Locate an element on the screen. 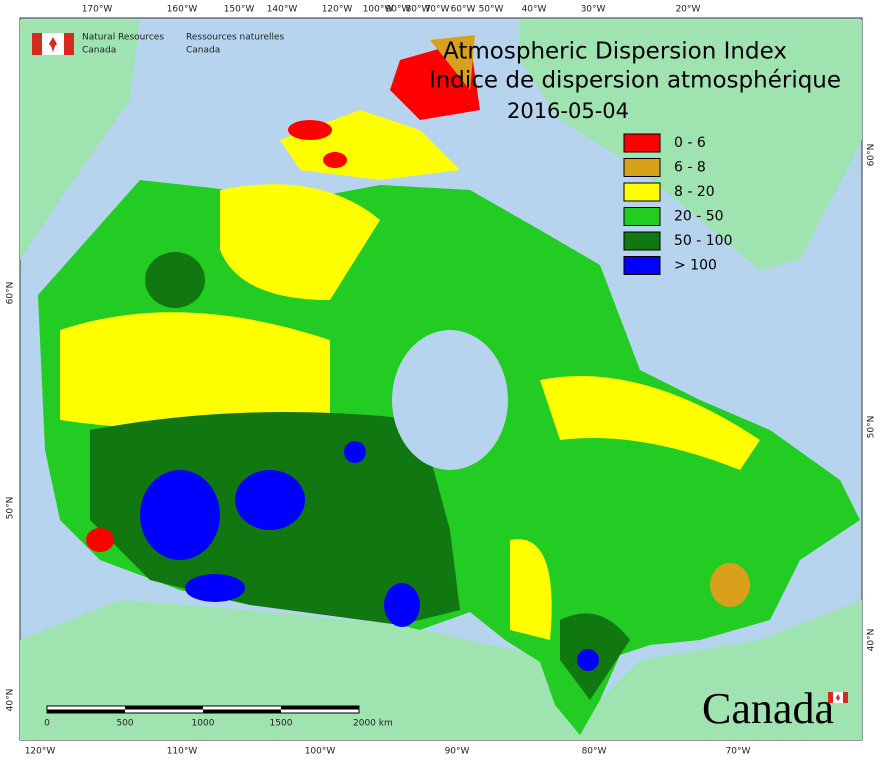 This screenshot has width=880, height=764. longitude-label: 140°W is located at coordinates (282, 10).